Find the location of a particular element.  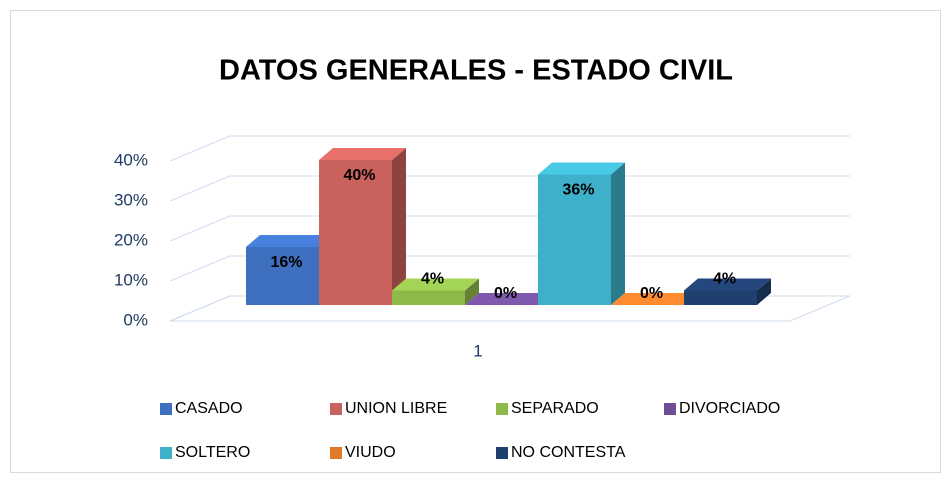

data-label: 16% is located at coordinates (286, 262).